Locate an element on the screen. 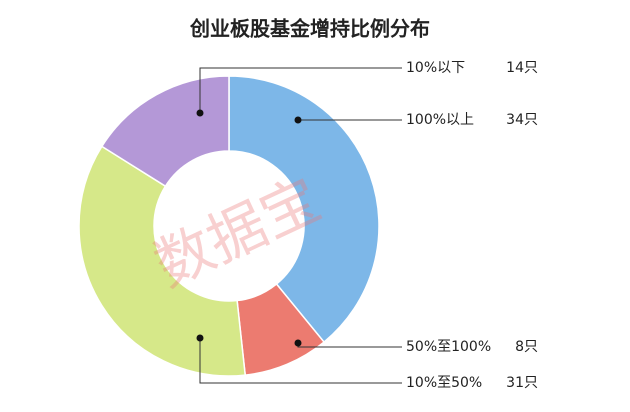  value-label: 31只 is located at coordinates (522, 383).